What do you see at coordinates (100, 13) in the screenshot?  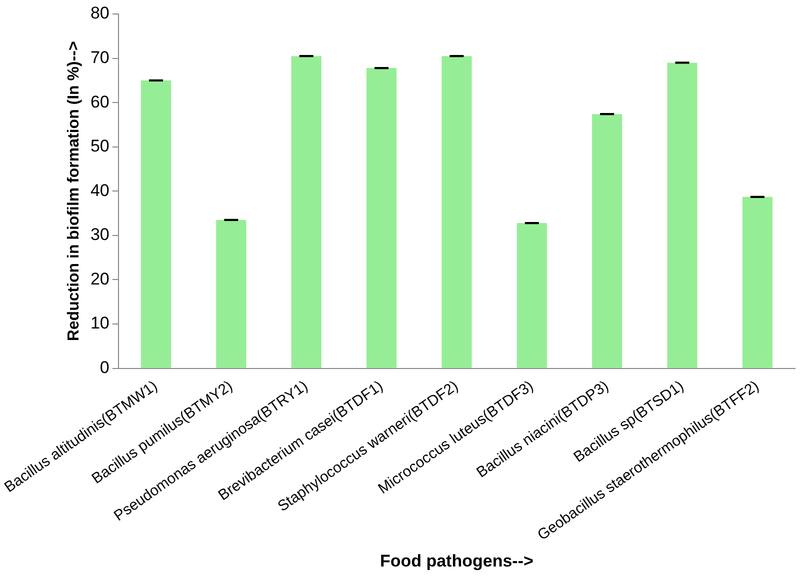 I see `y-tick-label: 80` at bounding box center [100, 13].